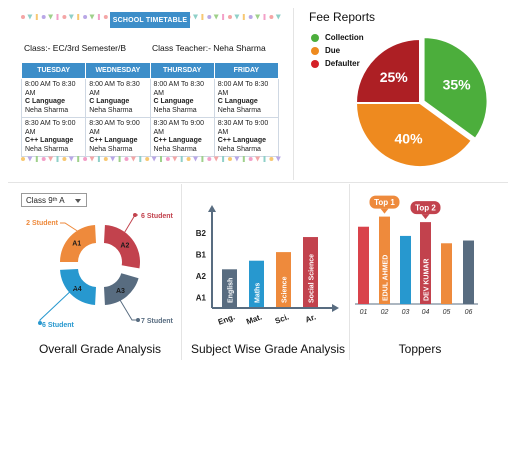 This screenshot has width=520, height=460. Describe the element at coordinates (282, 318) in the screenshot. I see `x-tick-label: Sci.` at that location.